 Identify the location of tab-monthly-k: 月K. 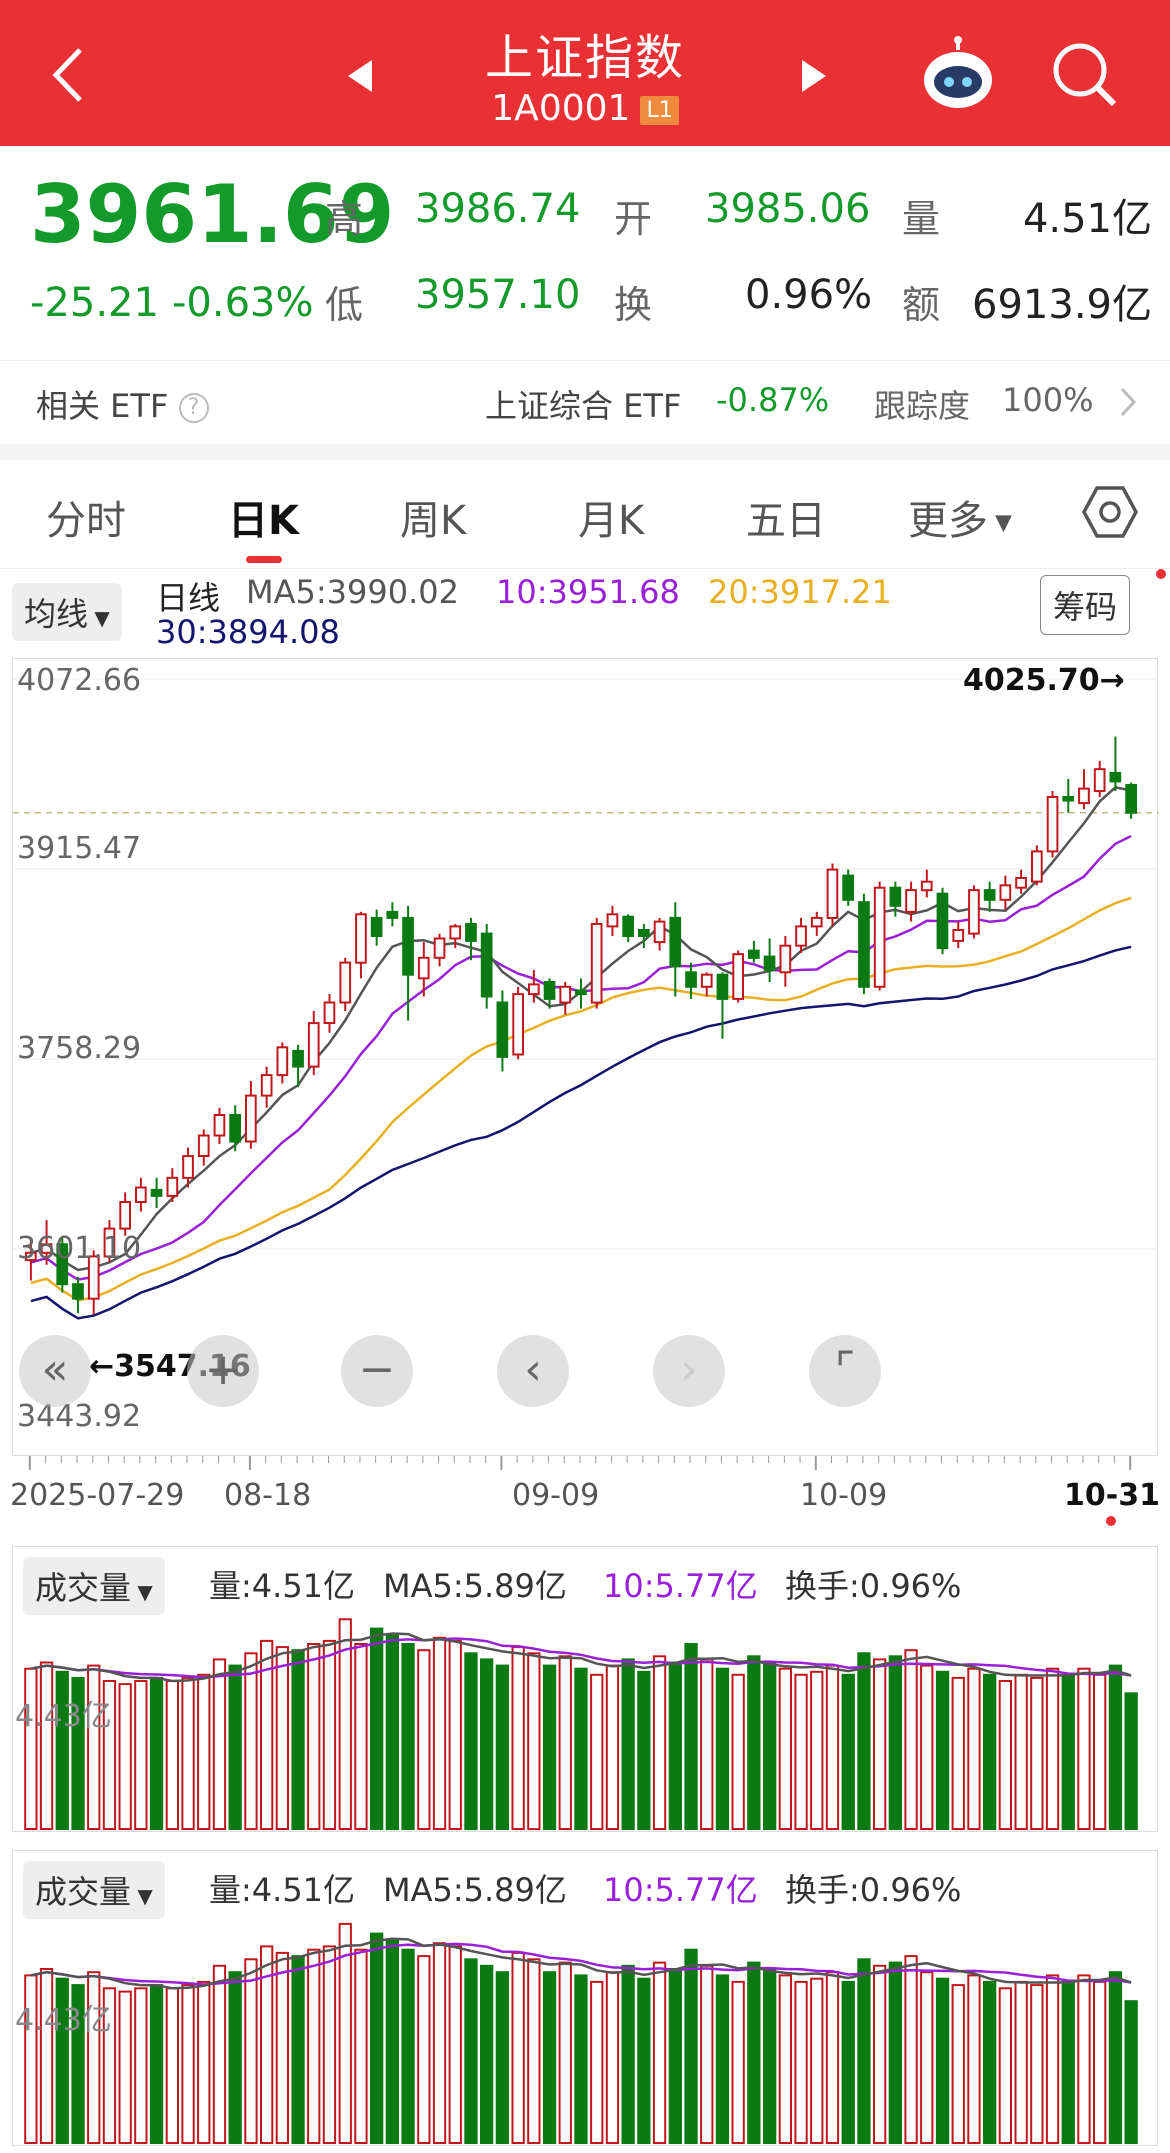
(611, 521).